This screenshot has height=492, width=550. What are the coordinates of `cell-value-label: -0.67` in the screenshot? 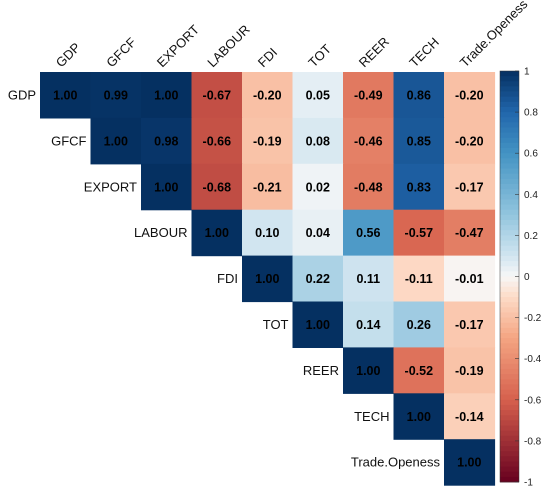 It's located at (217, 96).